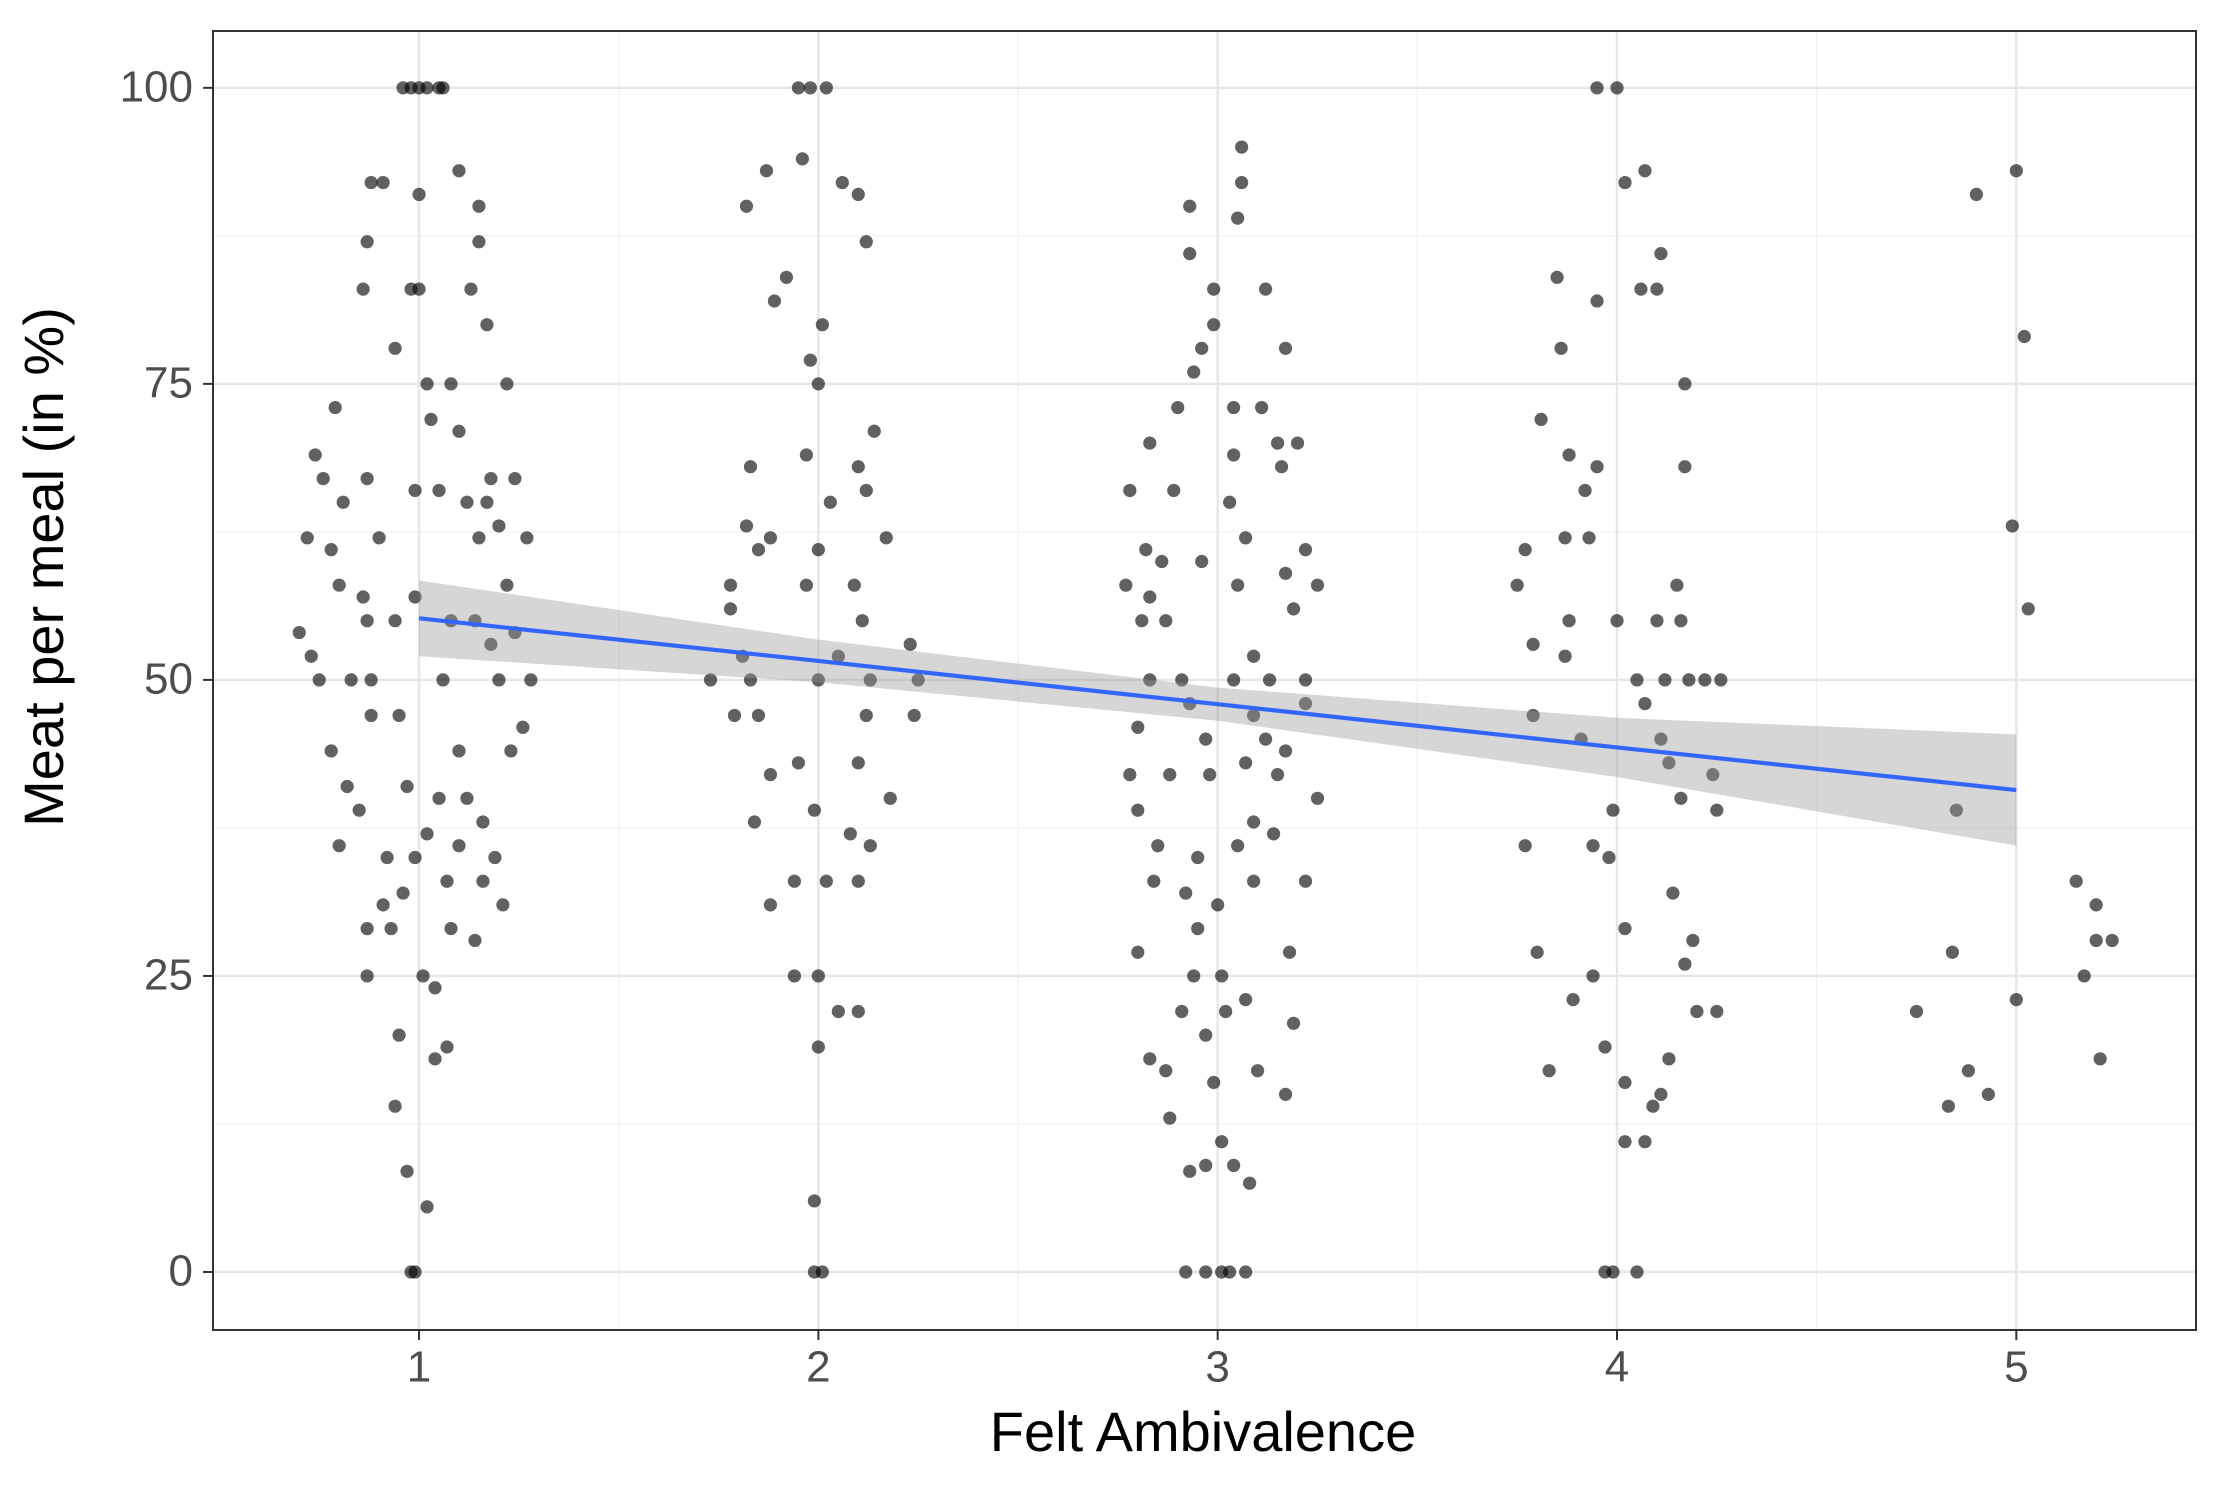 The width and height of the screenshot is (2216, 1487). I want to click on y-tick-label: 0, so click(181, 1271).